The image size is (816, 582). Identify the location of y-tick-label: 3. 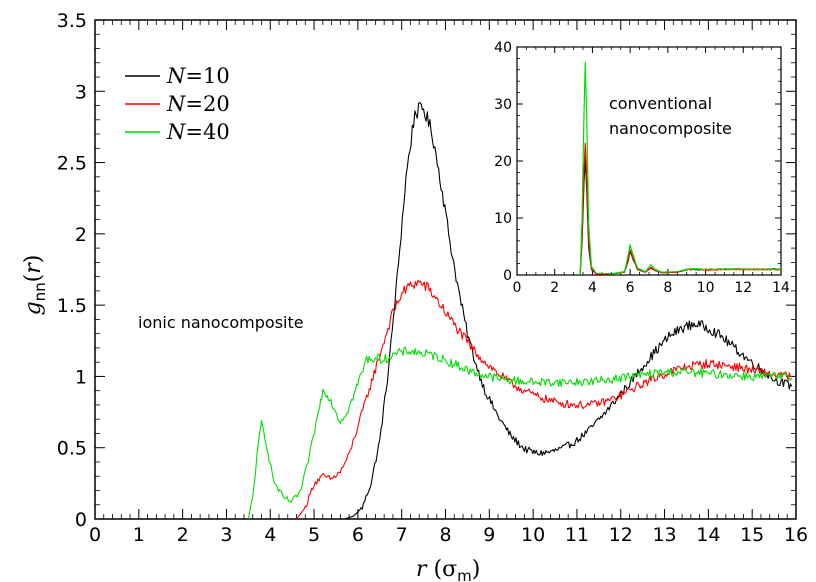
(81, 92).